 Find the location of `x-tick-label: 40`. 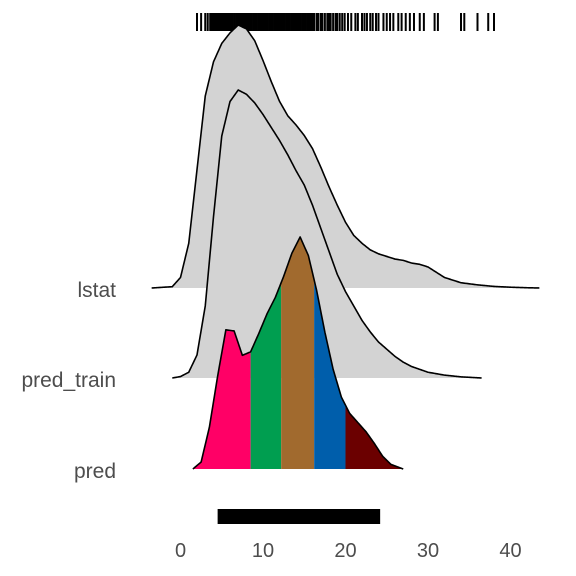

x-tick-label: 40 is located at coordinates (510, 551).